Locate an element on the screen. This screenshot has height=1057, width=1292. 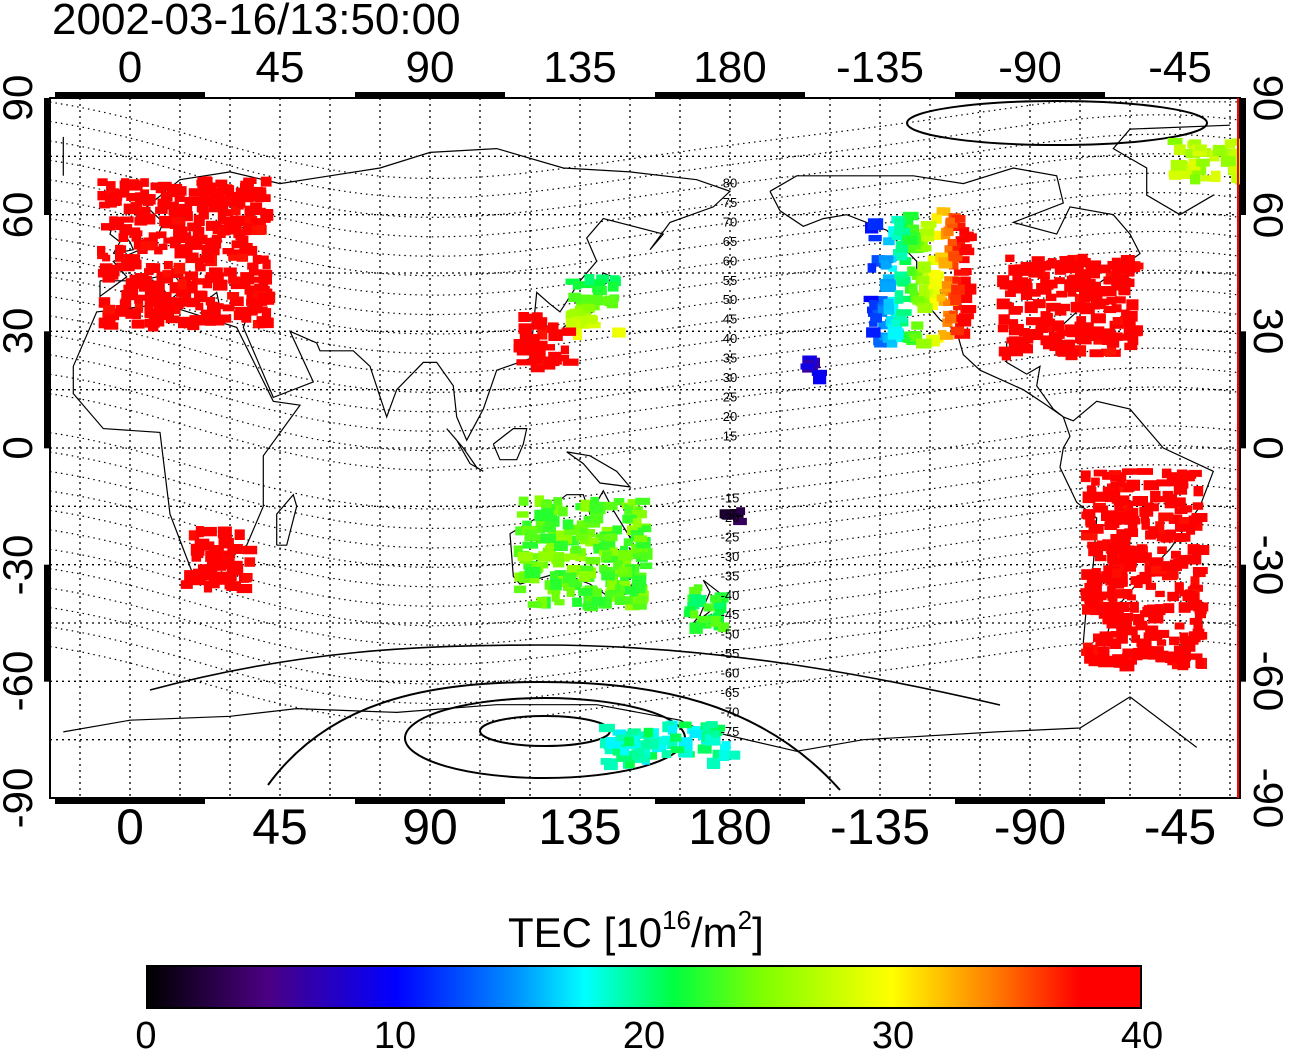
contour-label: -70 is located at coordinates (730, 711).